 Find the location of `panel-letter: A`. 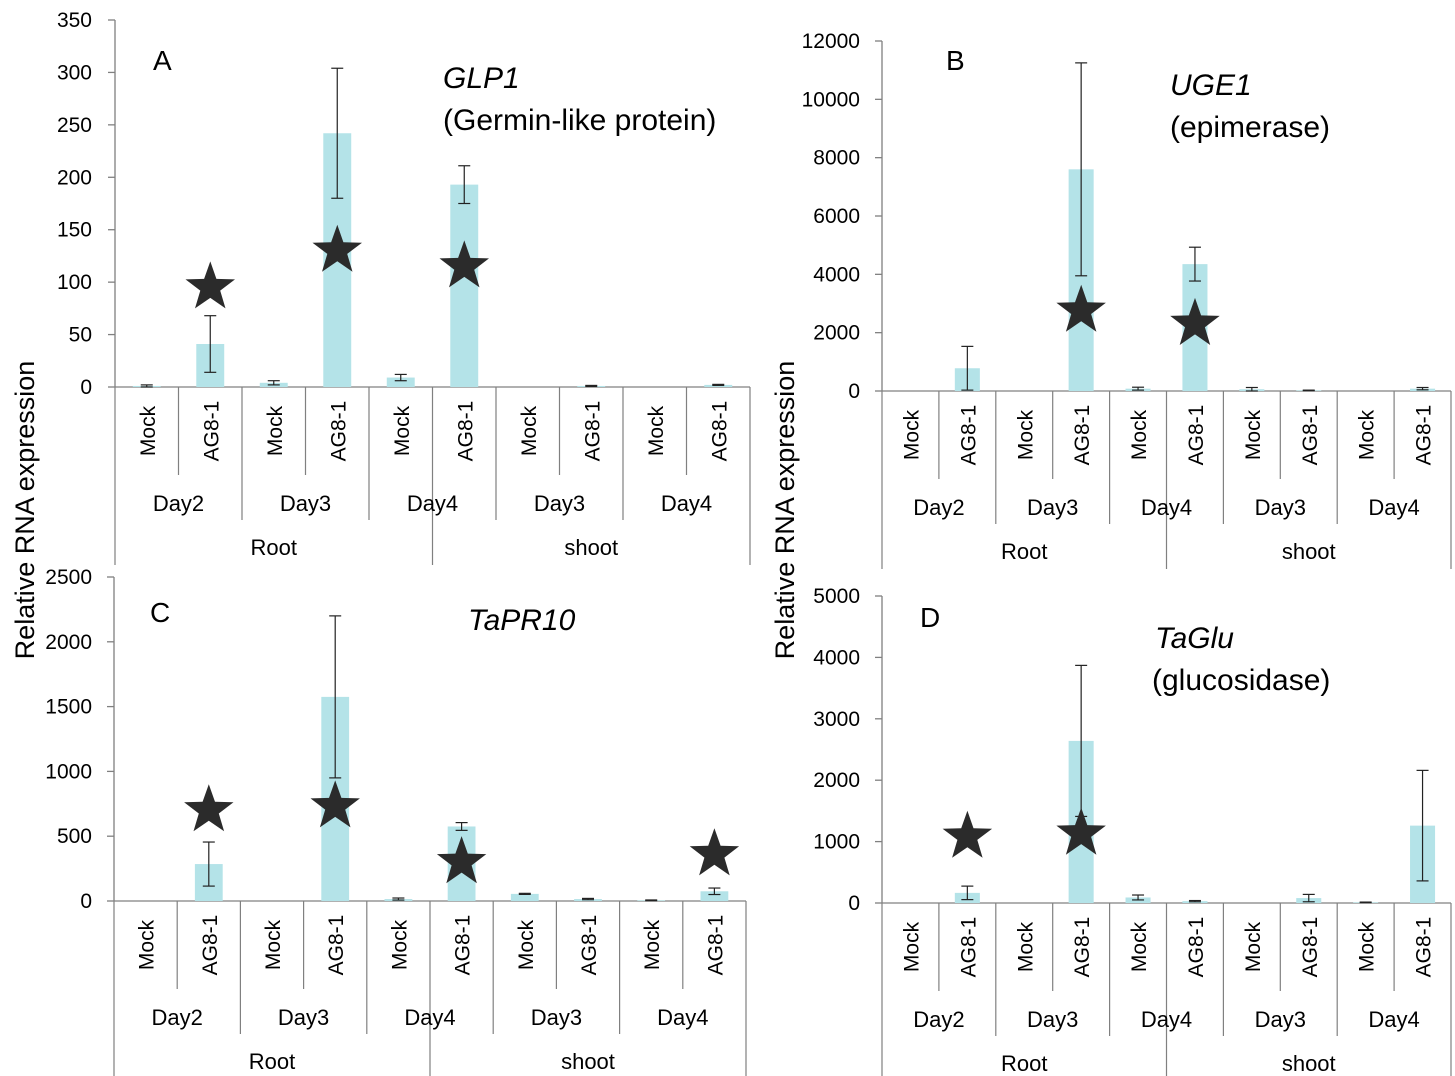

panel-letter: A is located at coordinates (162, 60).